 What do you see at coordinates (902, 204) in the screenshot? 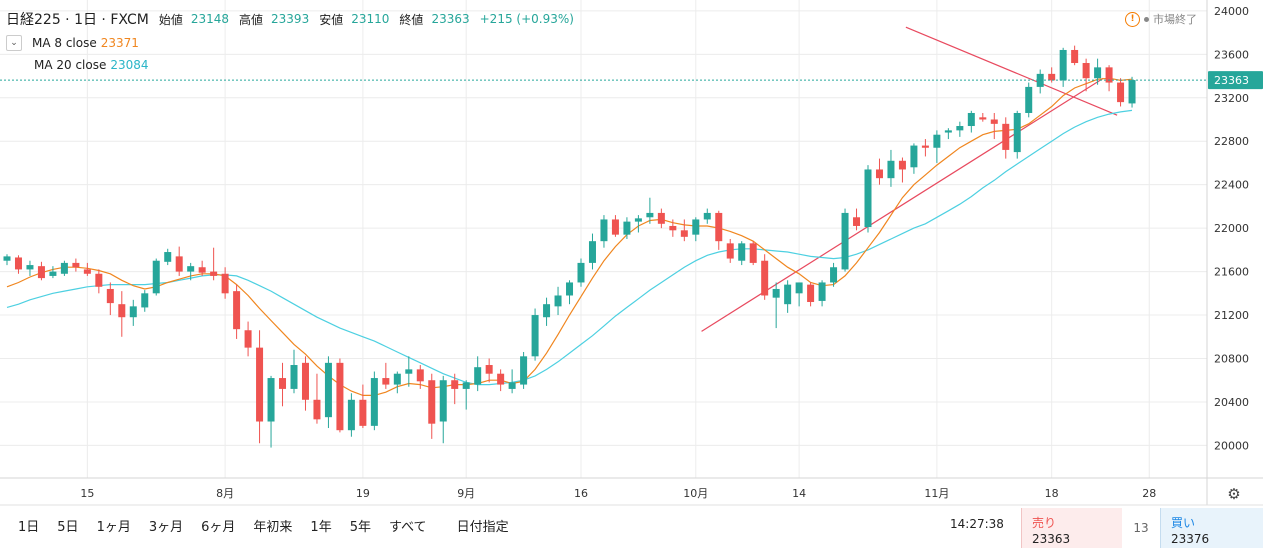
I see `trend-line` at bounding box center [902, 204].